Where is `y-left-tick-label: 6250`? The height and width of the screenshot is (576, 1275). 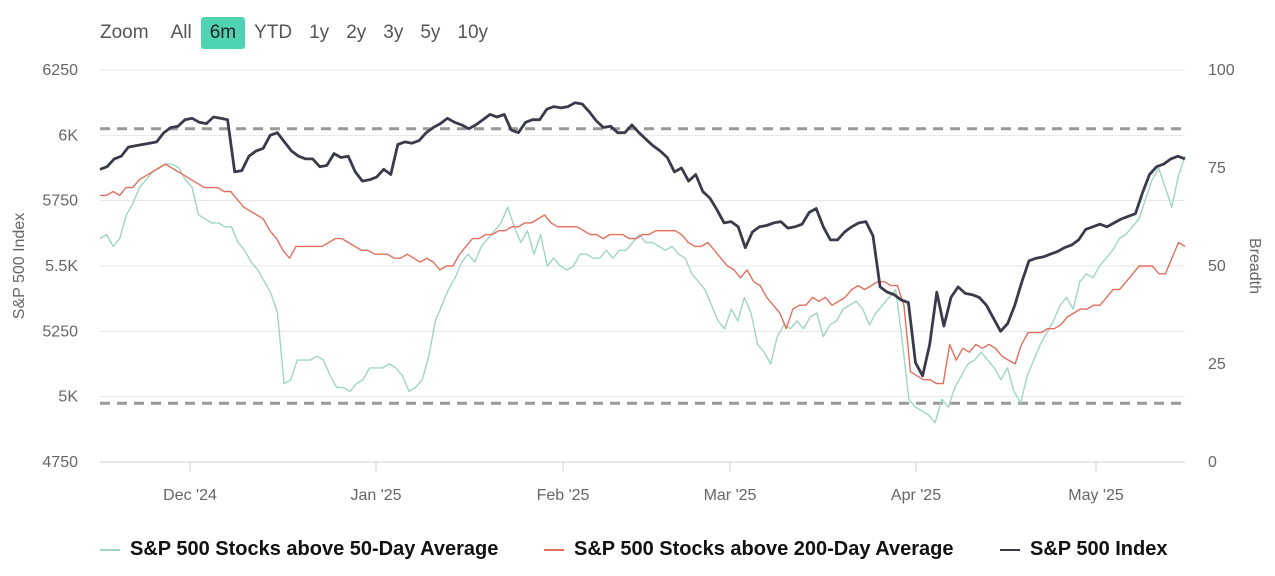 y-left-tick-label: 6250 is located at coordinates (60, 70).